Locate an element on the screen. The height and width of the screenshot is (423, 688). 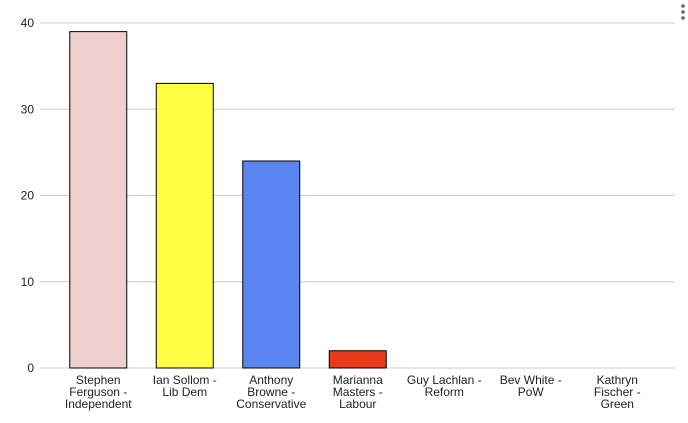
x-tick-label: Marianna Masters -Labour is located at coordinates (358, 392).